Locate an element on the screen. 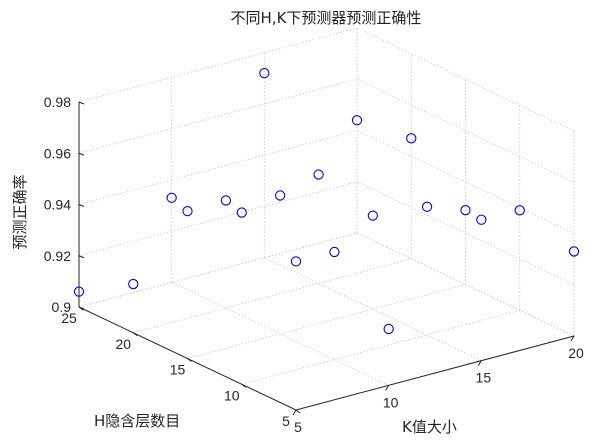 The image size is (601, 441). y-axis-label: H隐含层数目 is located at coordinates (137, 421).